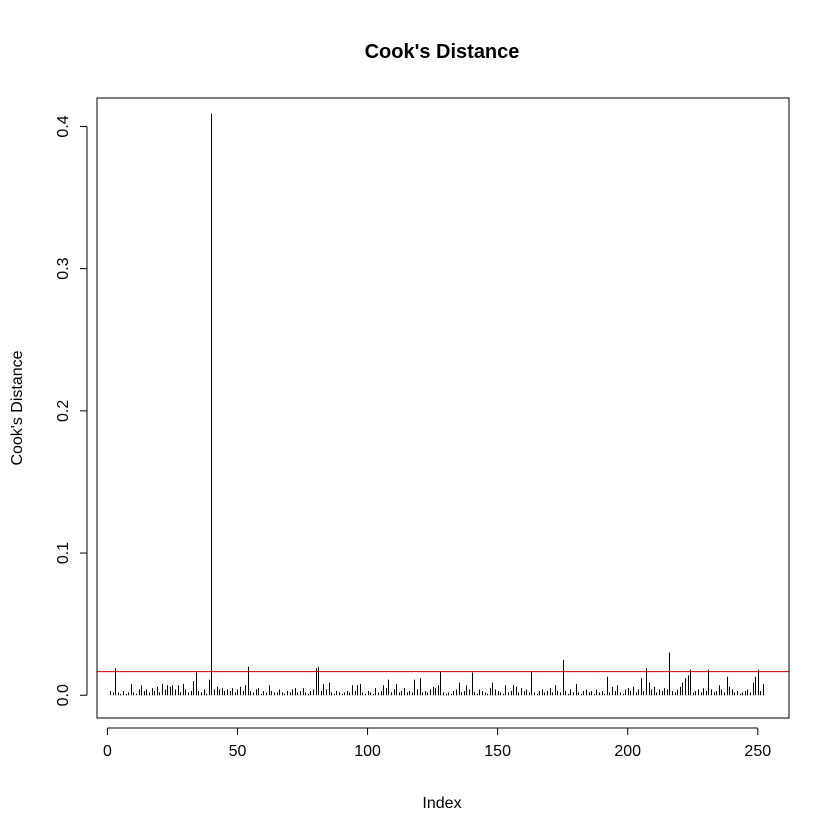 The width and height of the screenshot is (840, 840). I want to click on y-tick-label-2: 0.2, so click(63, 411).